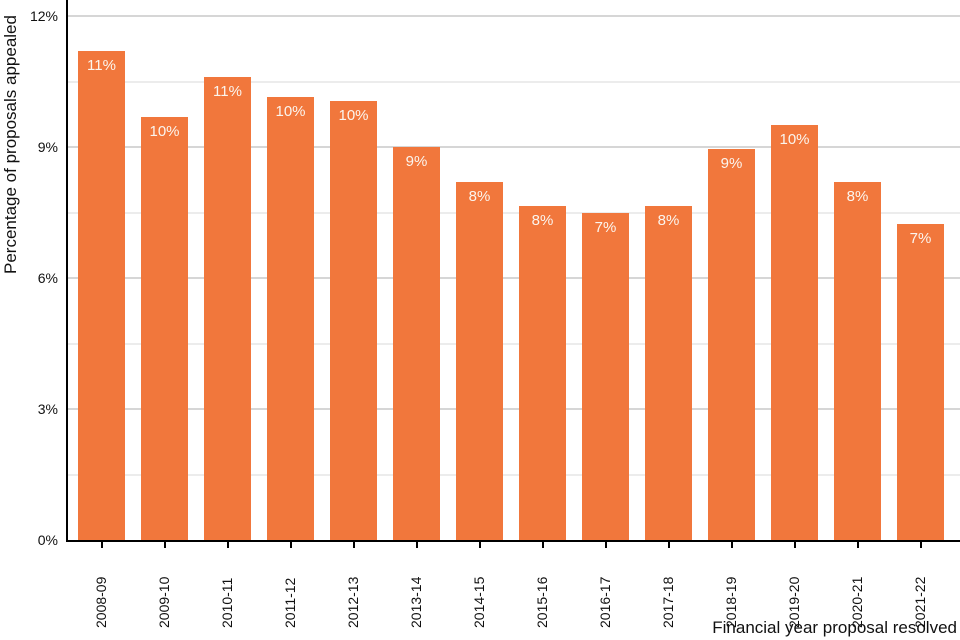 This screenshot has width=960, height=640. What do you see at coordinates (101, 295) in the screenshot?
I see `bar-2008-09: 11%` at bounding box center [101, 295].